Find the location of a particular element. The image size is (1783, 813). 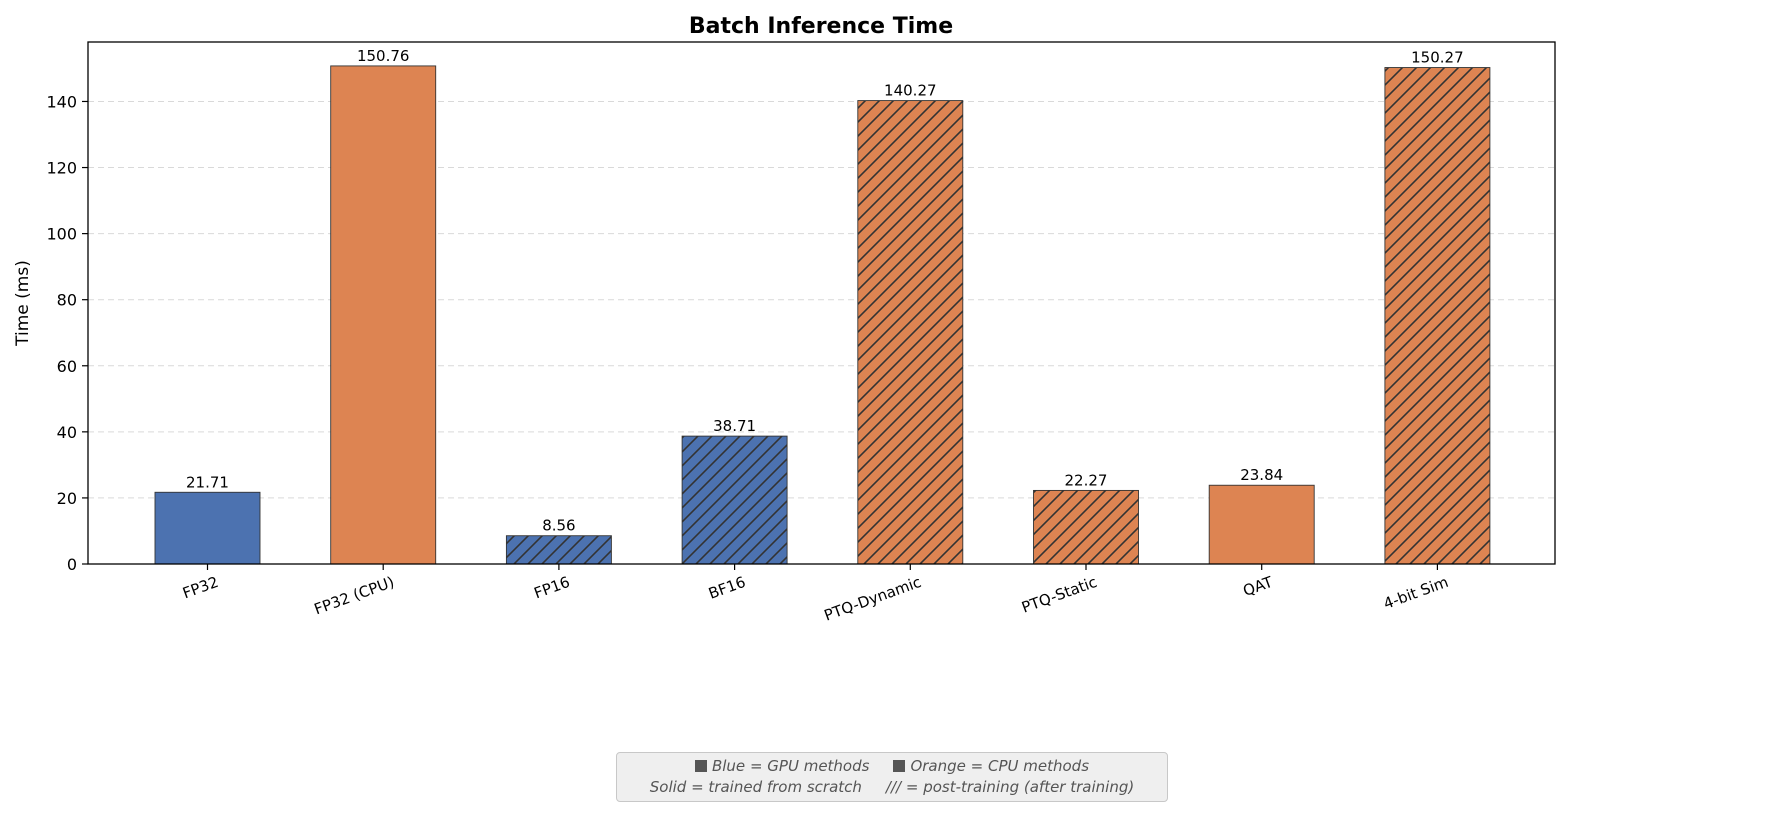

x-tick-label-2: FP16 is located at coordinates (552, 587).